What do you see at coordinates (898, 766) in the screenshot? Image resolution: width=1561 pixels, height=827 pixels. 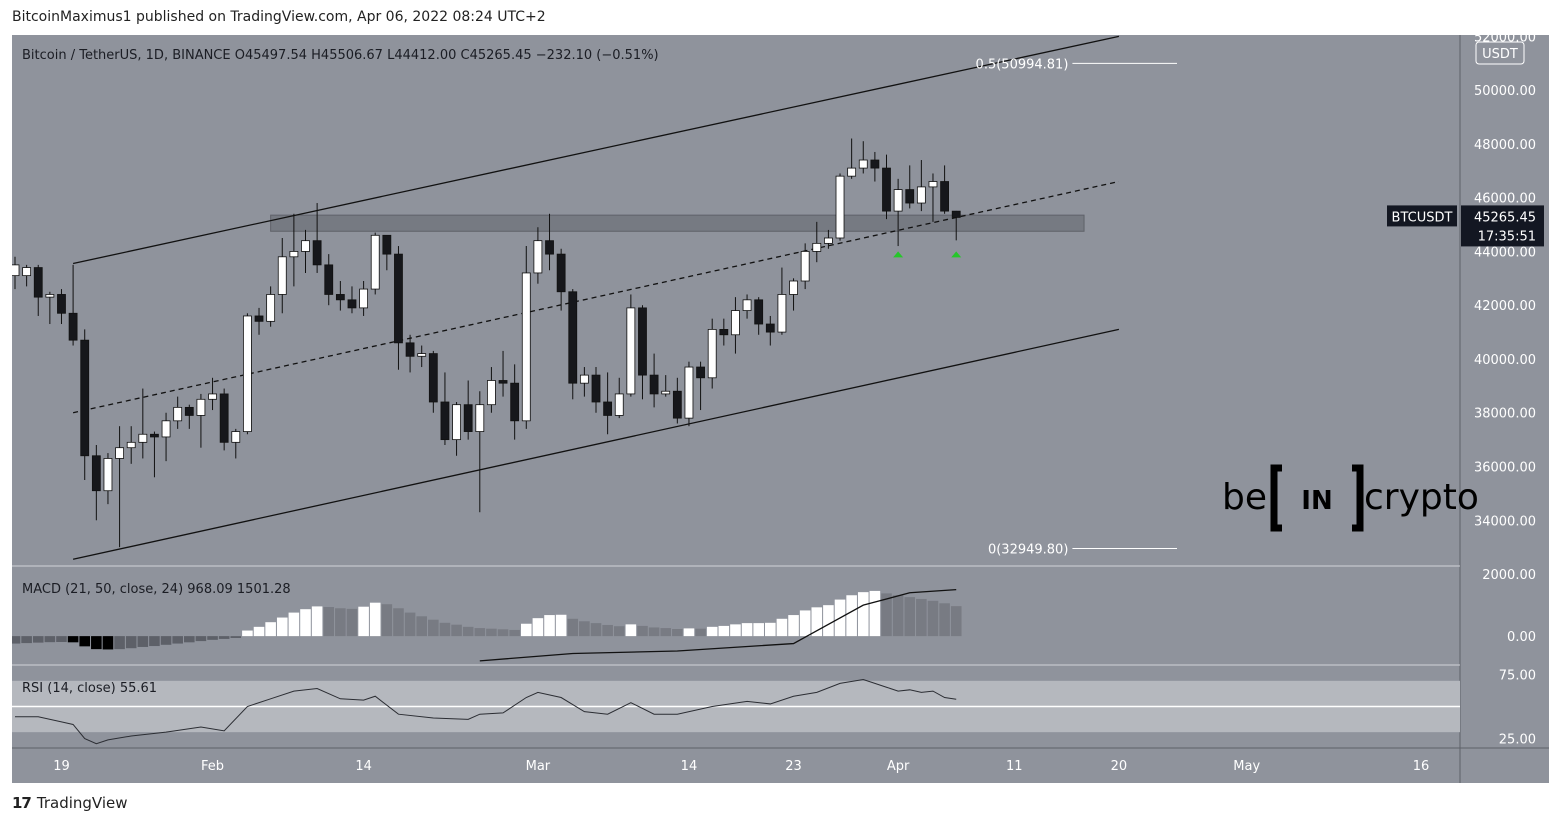 I see `time-tick-label: Apr` at bounding box center [898, 766].